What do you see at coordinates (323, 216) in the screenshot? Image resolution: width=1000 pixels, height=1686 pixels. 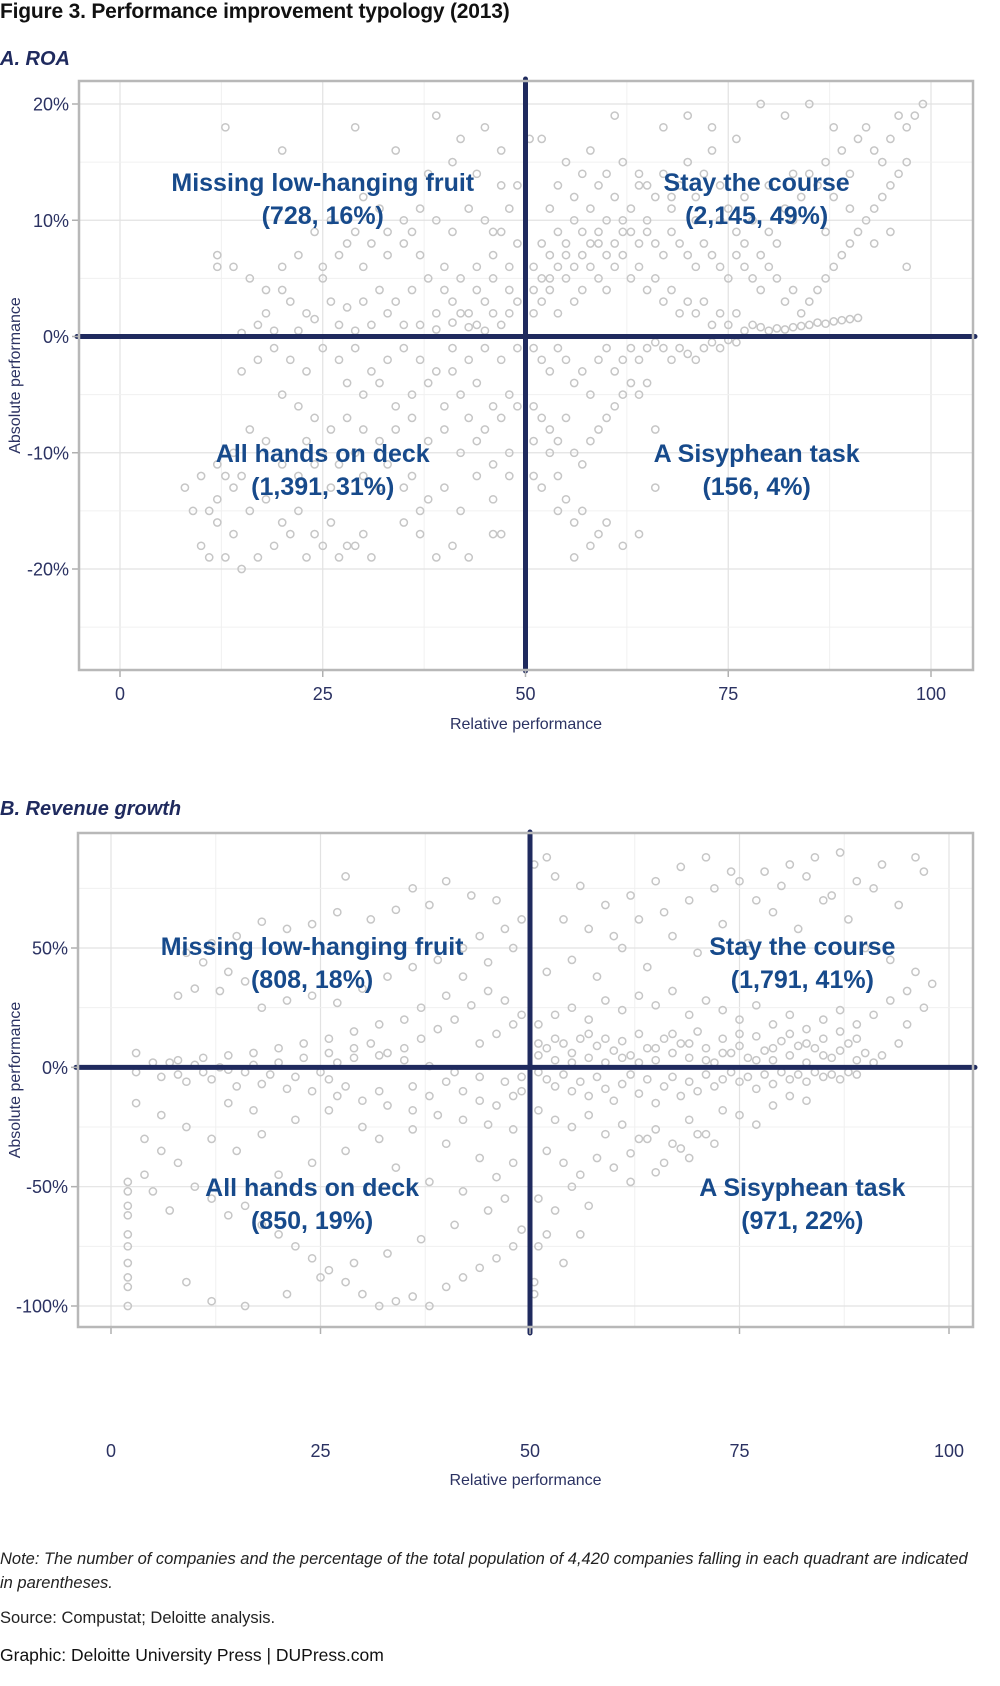 I see `quadrant-stats-top-left: (728, 16%)` at bounding box center [323, 216].